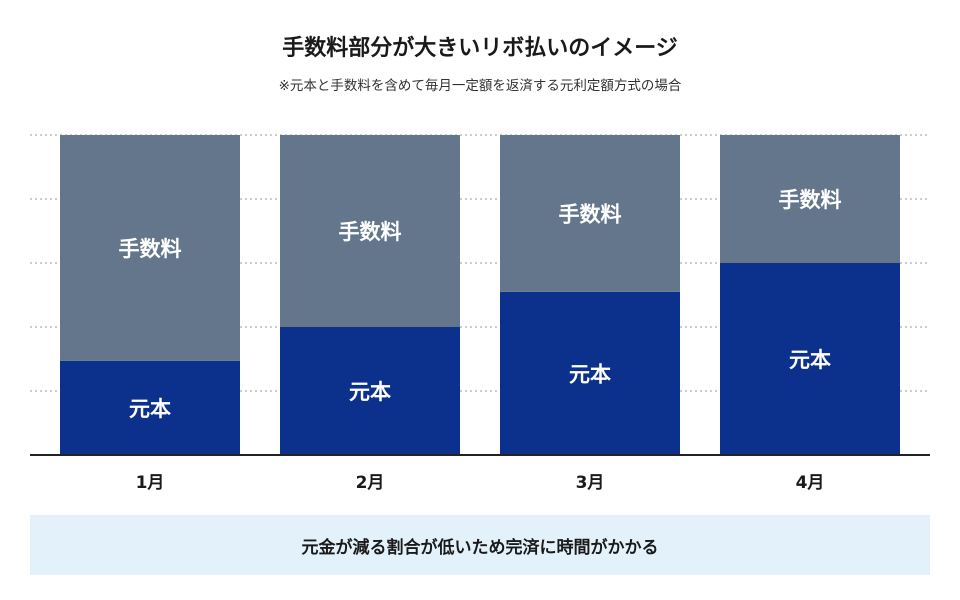  What do you see at coordinates (810, 483) in the screenshot?
I see `x-tick-label: 4月` at bounding box center [810, 483].